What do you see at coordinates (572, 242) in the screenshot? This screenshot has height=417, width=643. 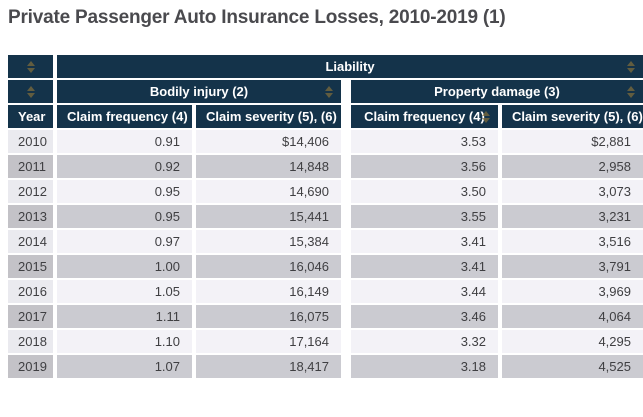 I see `pd-claim-severity-cell: 3,516` at bounding box center [572, 242].